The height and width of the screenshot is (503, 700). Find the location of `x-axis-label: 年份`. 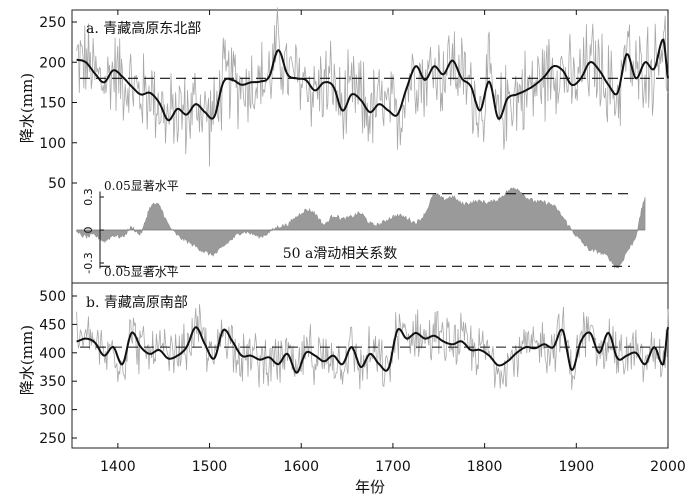

x-axis-label: 年份 is located at coordinates (370, 487).